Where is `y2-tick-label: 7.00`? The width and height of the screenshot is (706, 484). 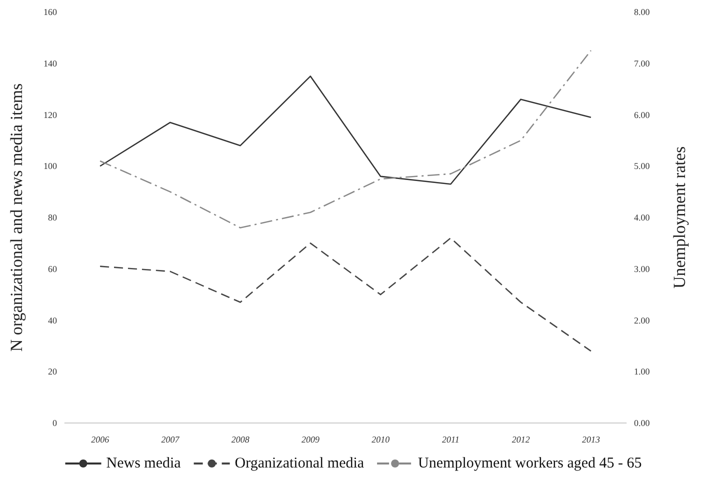
y2-tick-label: 7.00 is located at coordinates (642, 63).